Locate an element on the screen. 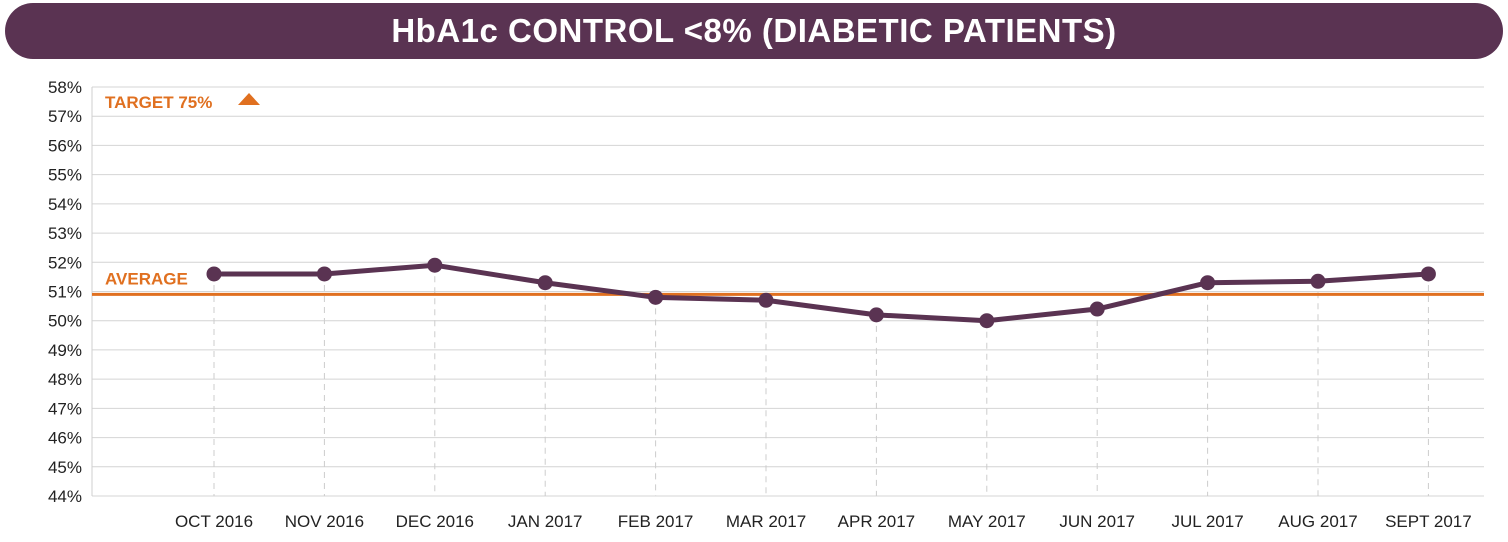  series-line is located at coordinates (821, 293).